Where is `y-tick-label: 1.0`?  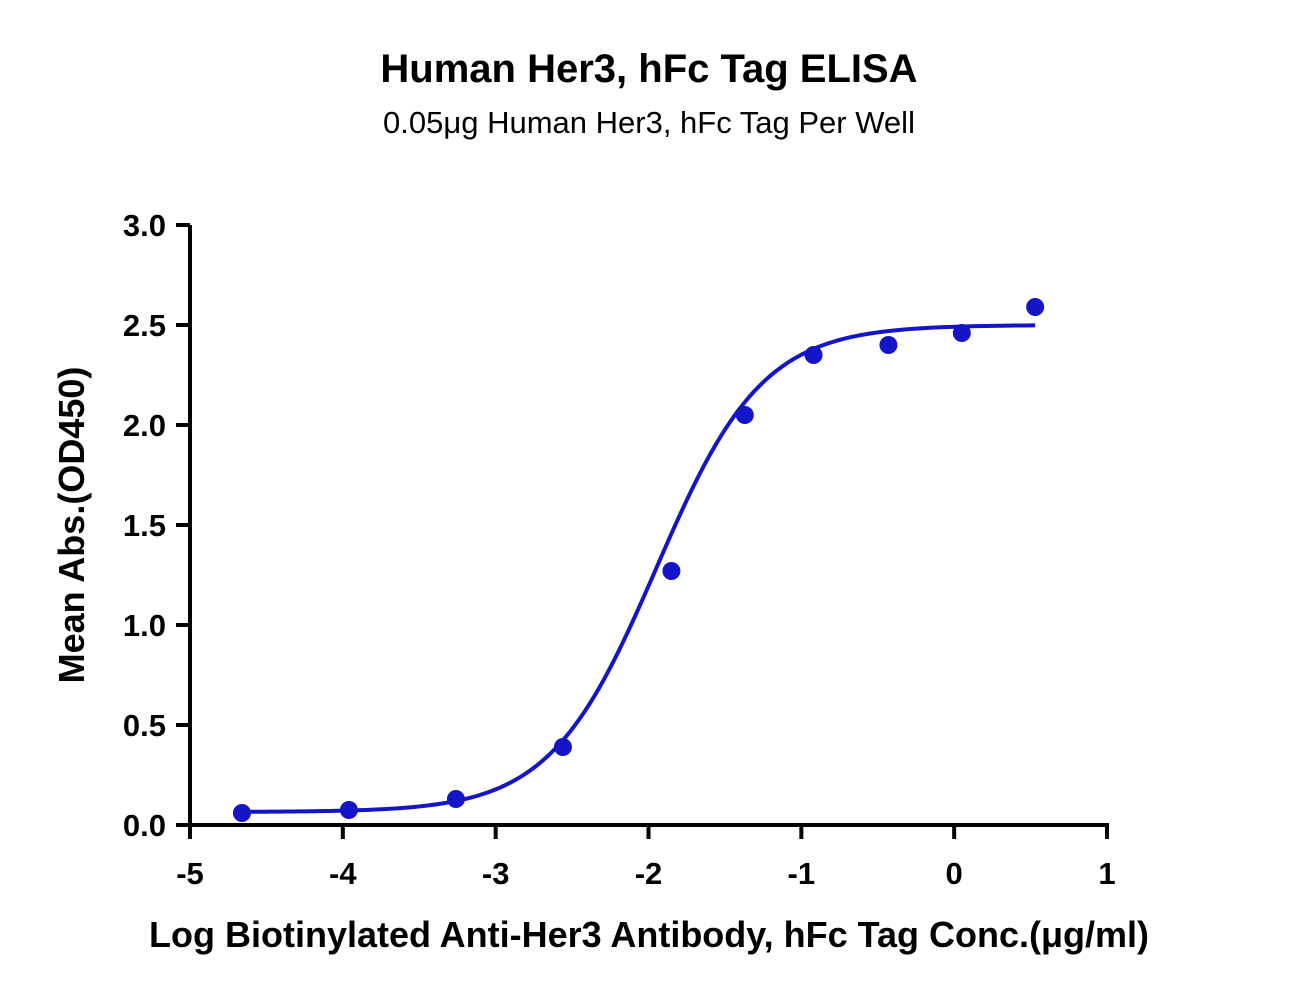 y-tick-label: 1.0 is located at coordinates (144, 625).